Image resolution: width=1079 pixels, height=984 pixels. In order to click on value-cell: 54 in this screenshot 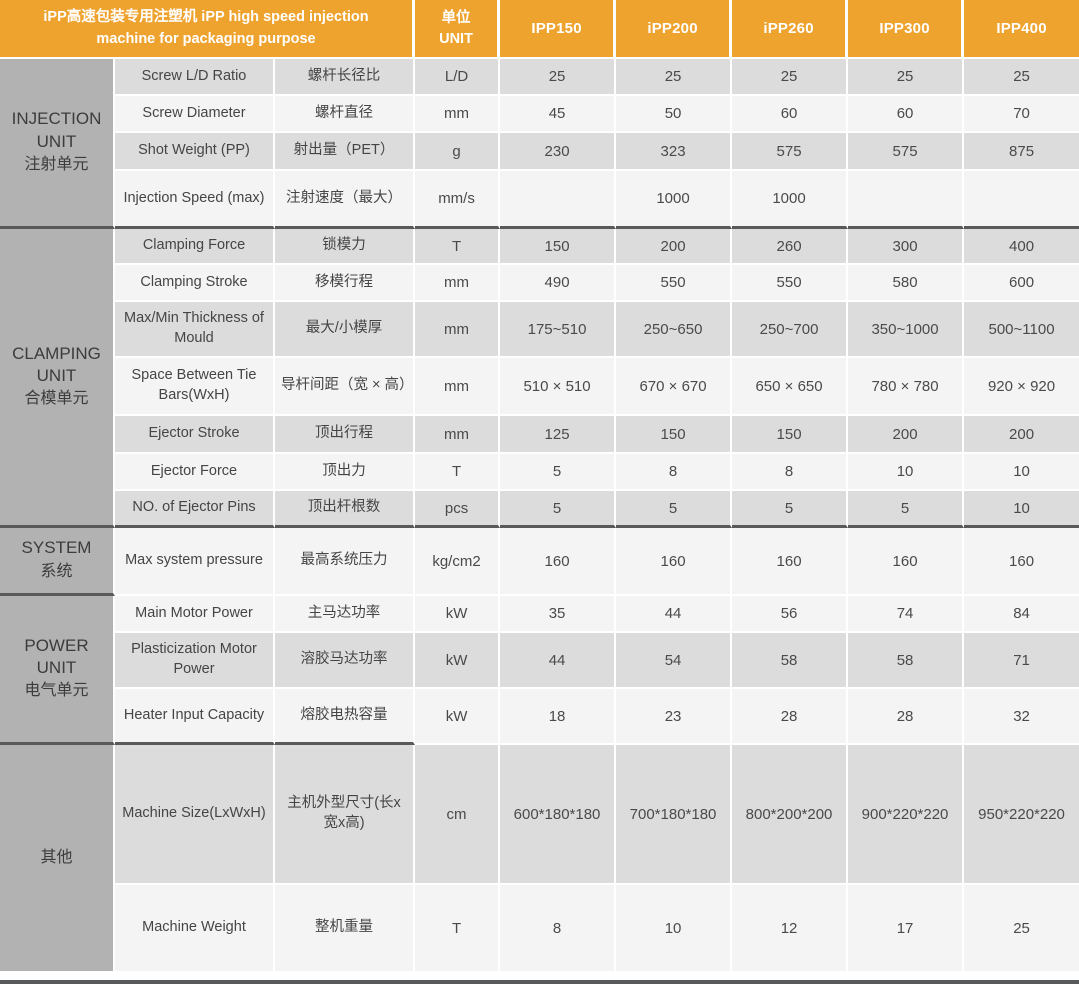, I will do `click(674, 661)`.